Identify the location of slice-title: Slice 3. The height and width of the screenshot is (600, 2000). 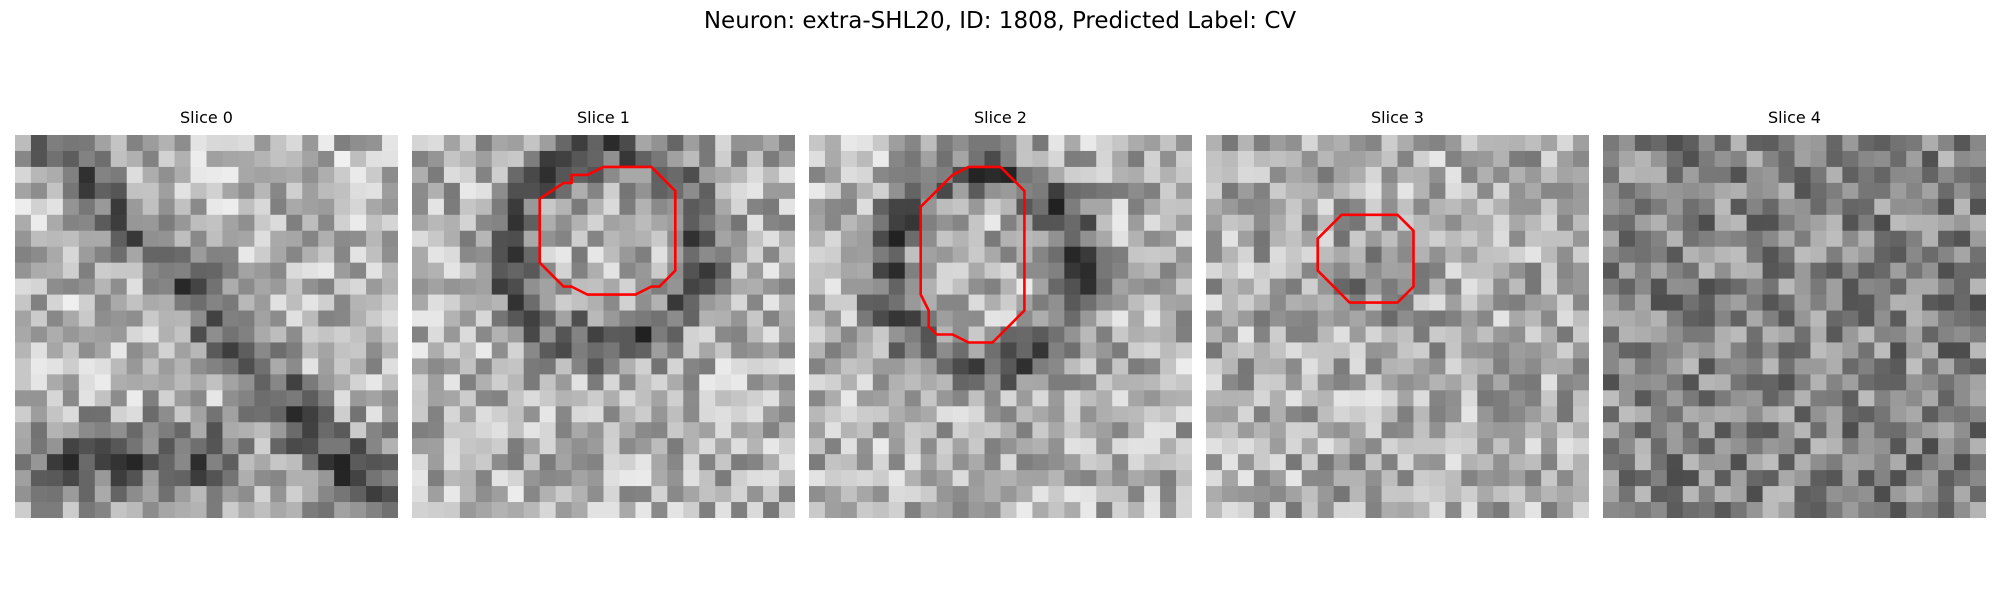
(1397, 117).